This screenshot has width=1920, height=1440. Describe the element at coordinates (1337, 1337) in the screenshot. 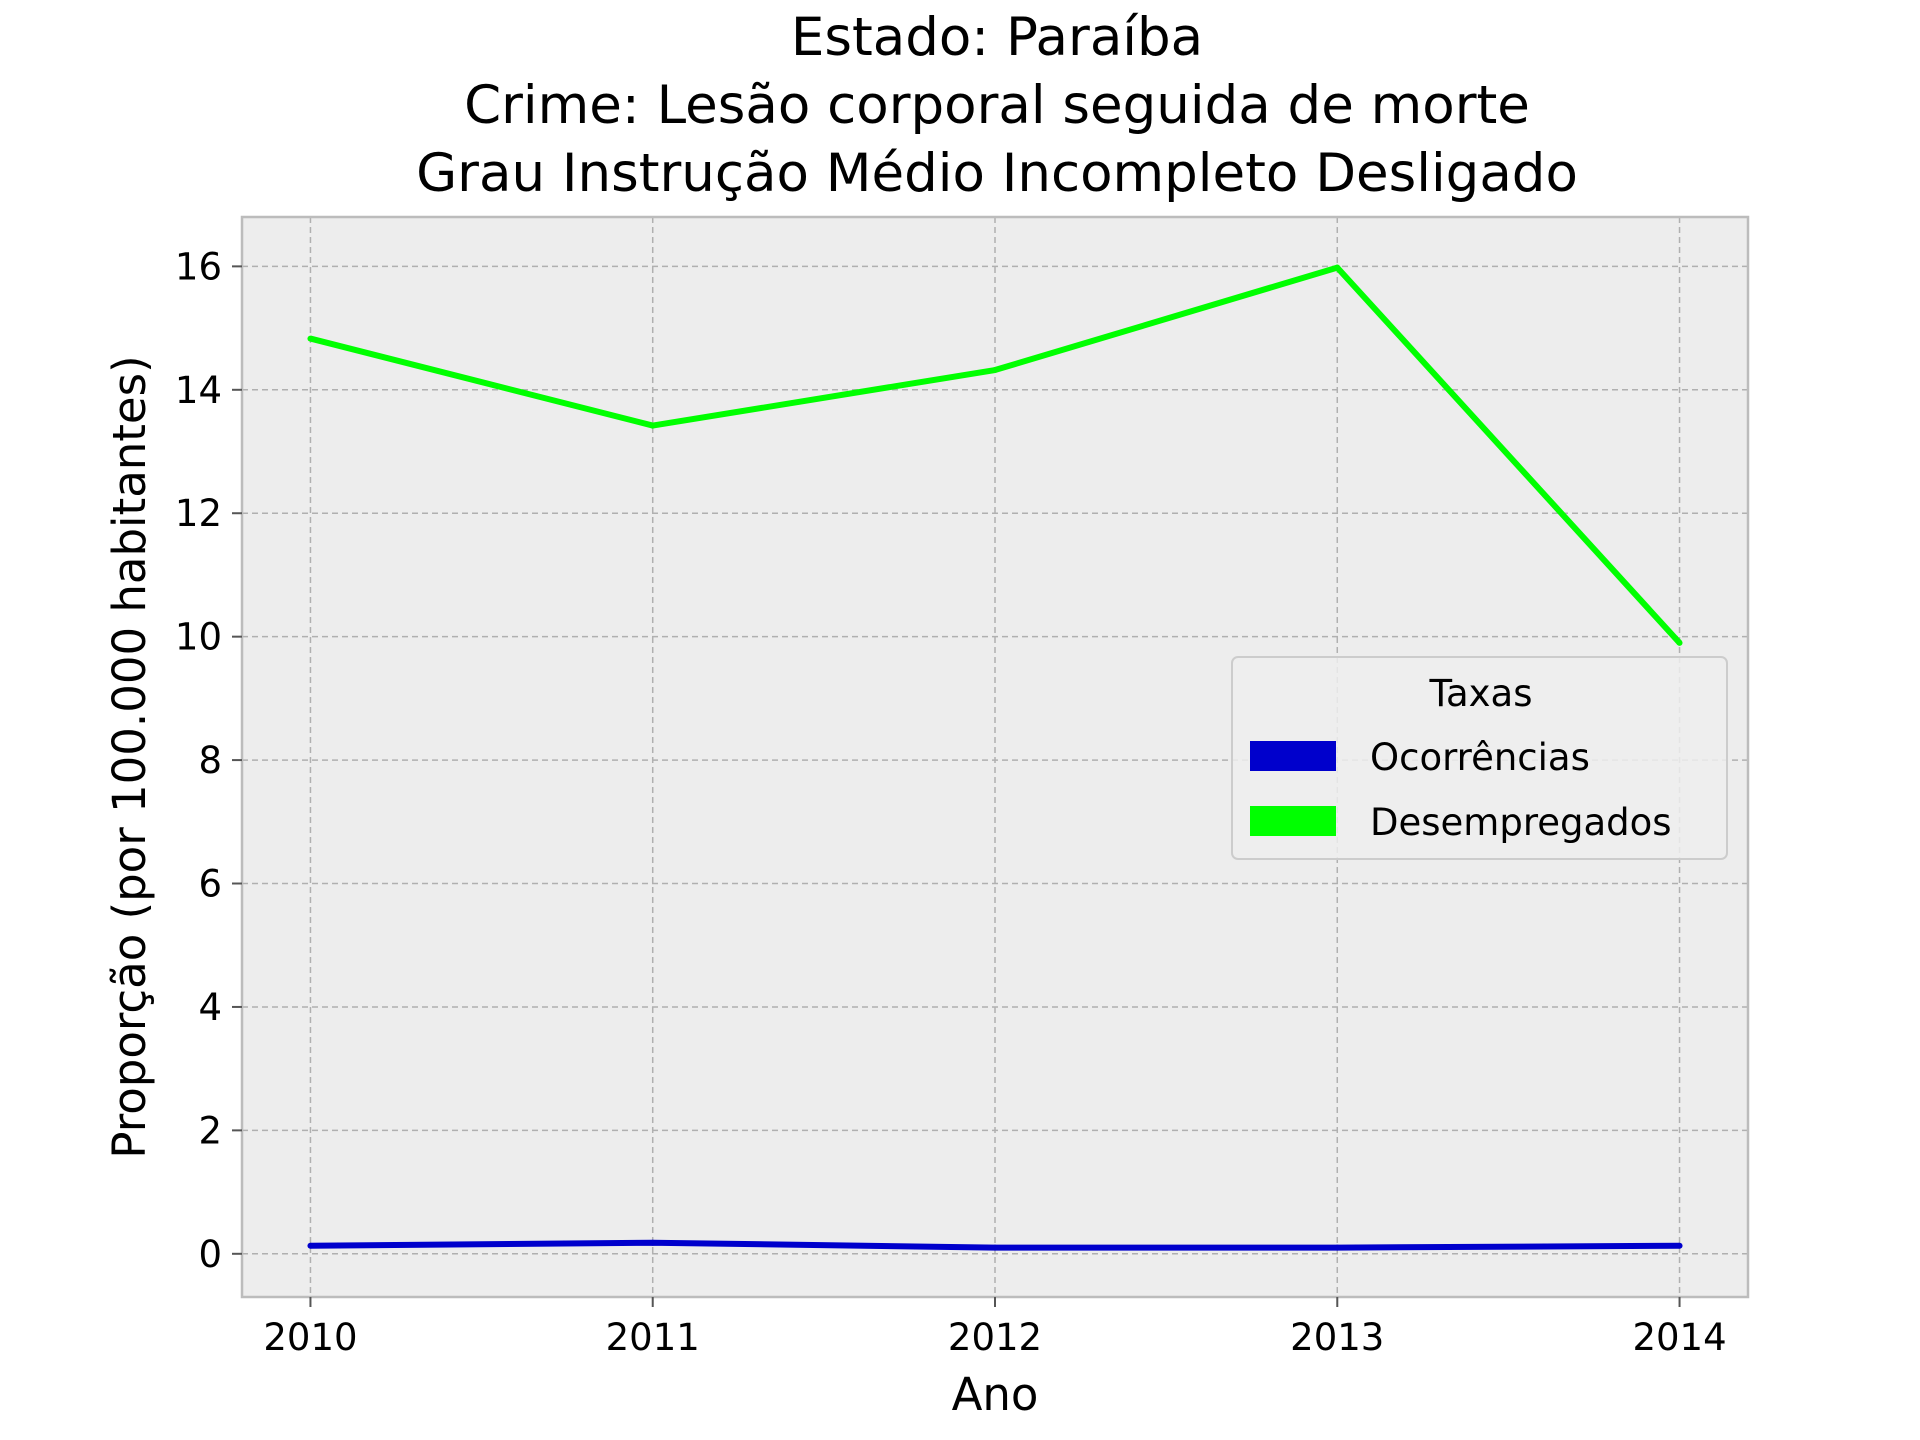

I see `x-tick-label: 2013` at that location.